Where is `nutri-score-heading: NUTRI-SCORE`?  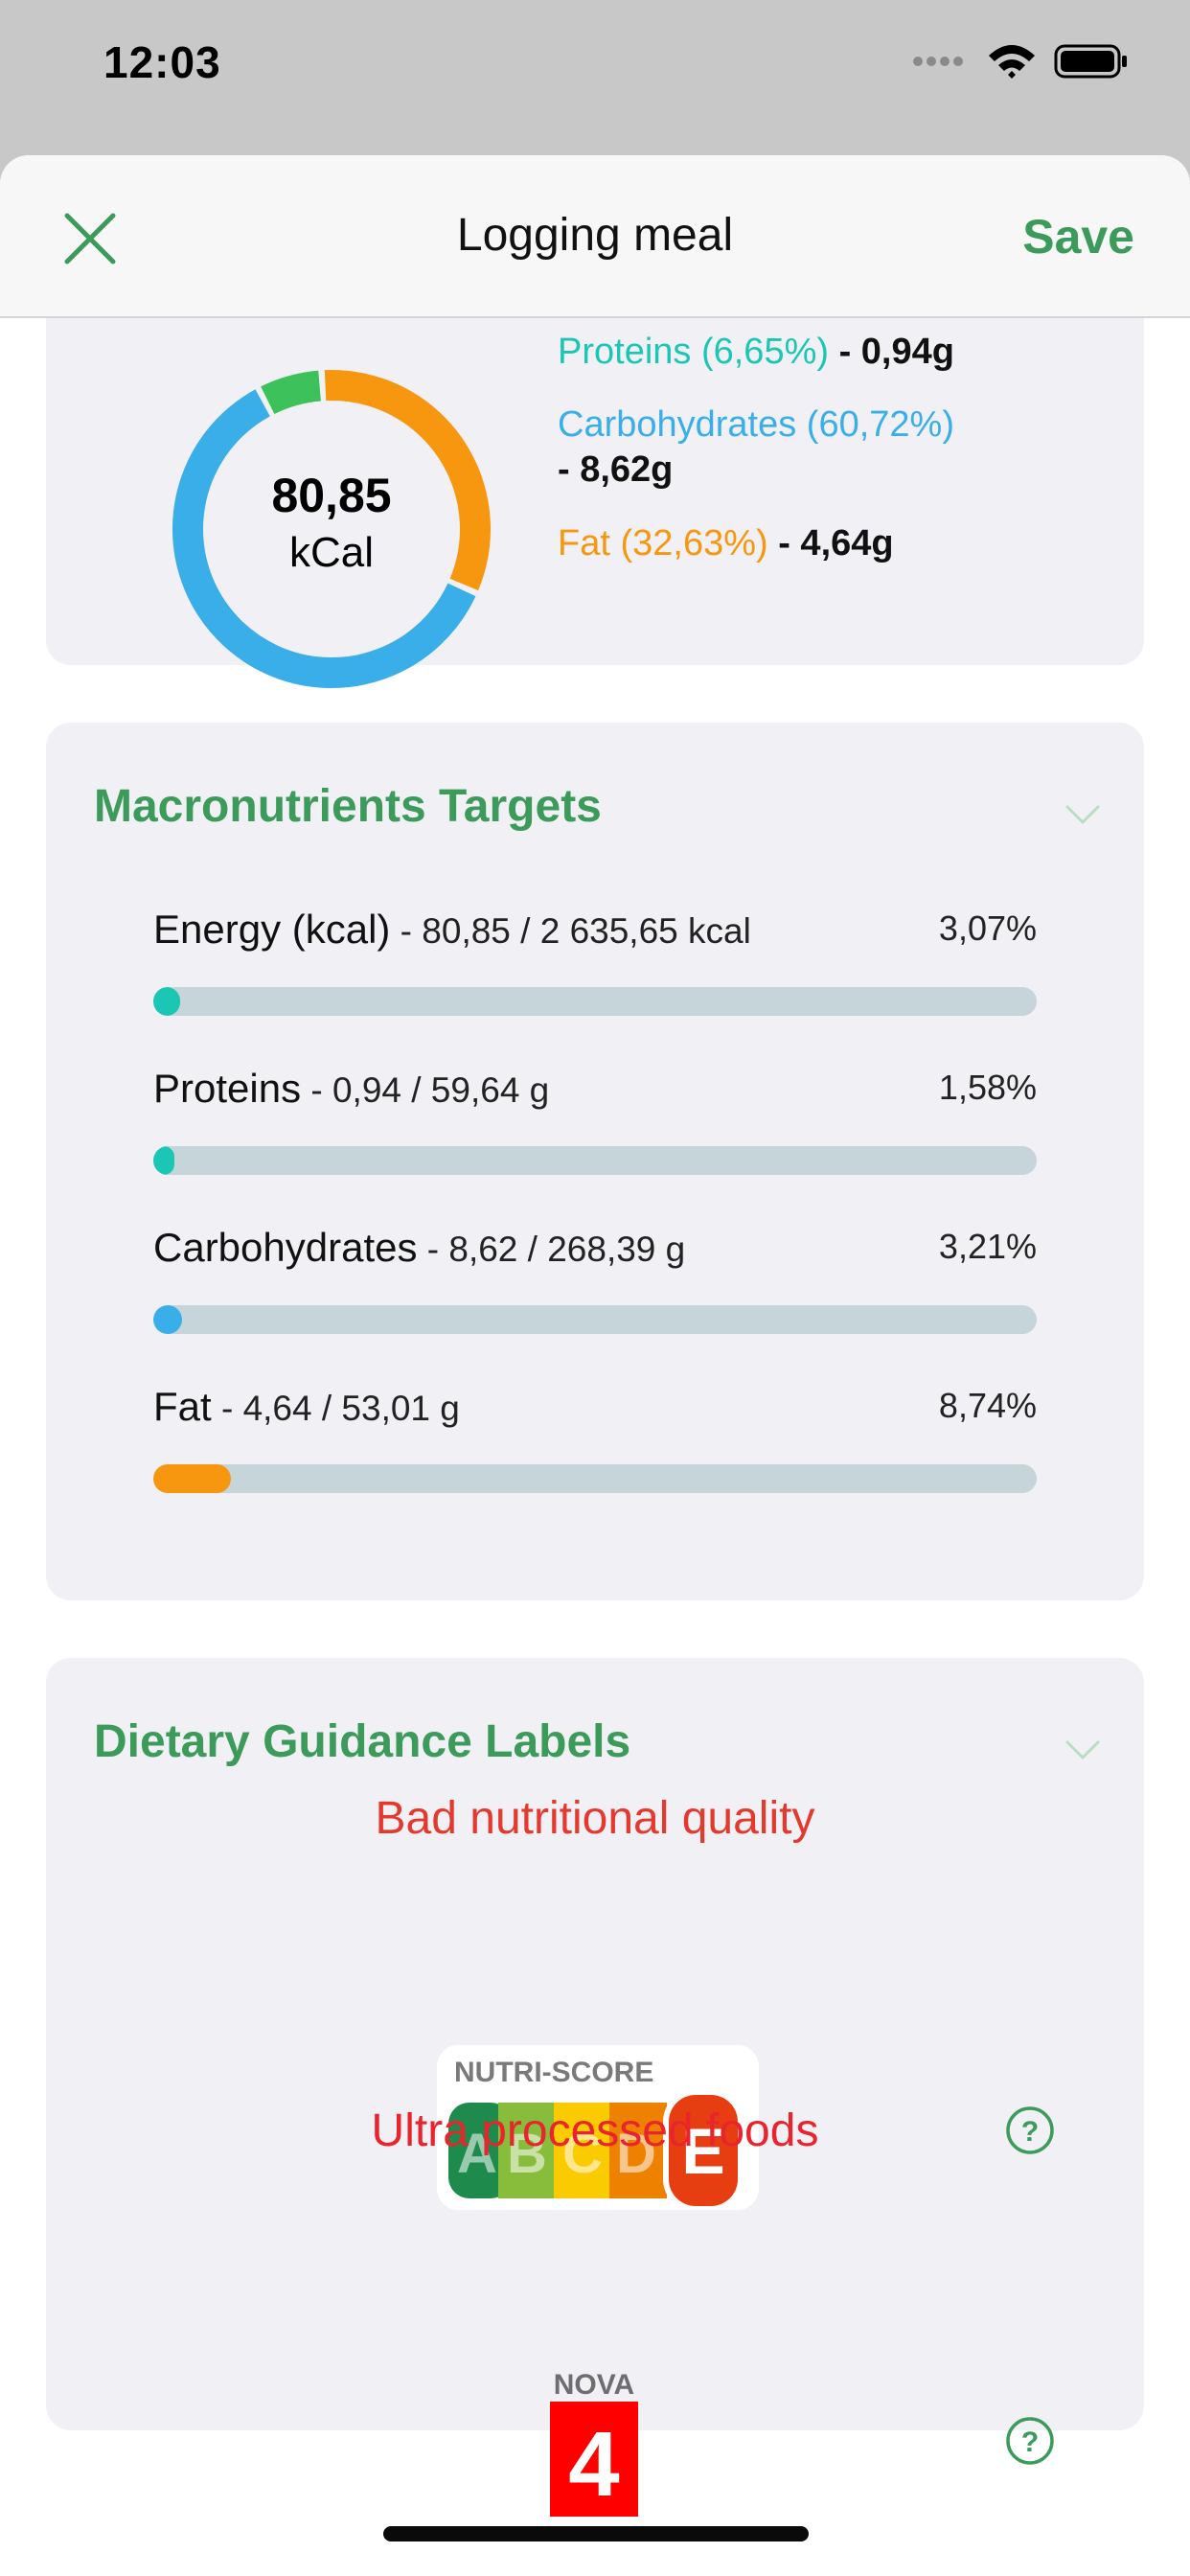 nutri-score-heading: NUTRI-SCORE is located at coordinates (554, 2072).